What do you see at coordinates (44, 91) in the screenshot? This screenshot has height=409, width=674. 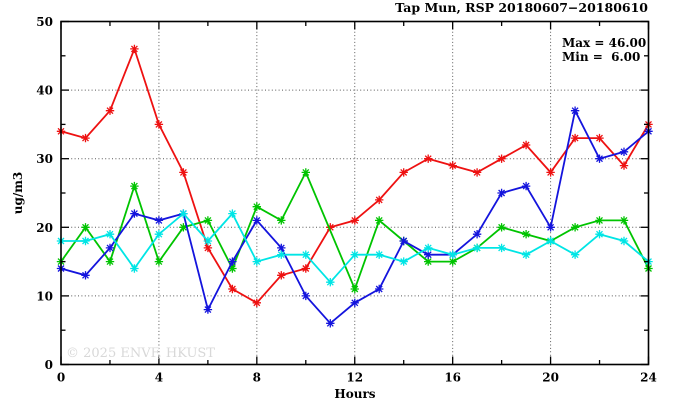 I see `y-tick-label: 40` at bounding box center [44, 91].